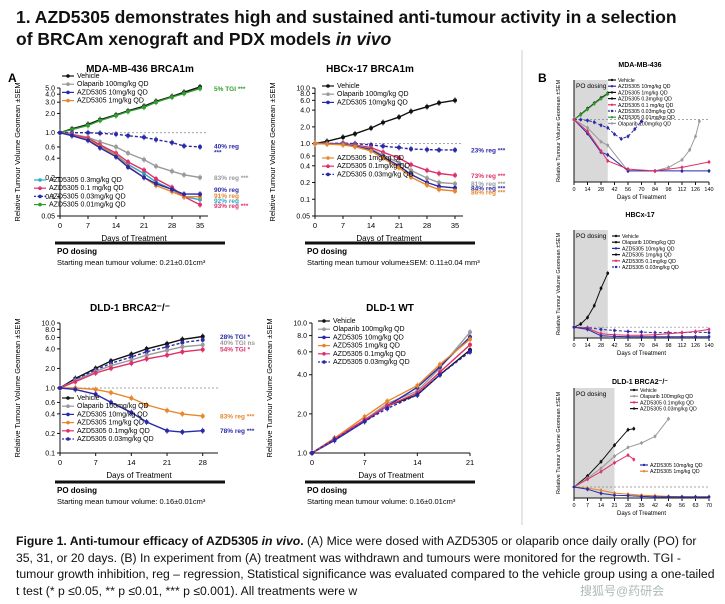  I want to click on stat-annotation: 86% reg ***, so click(488, 193).